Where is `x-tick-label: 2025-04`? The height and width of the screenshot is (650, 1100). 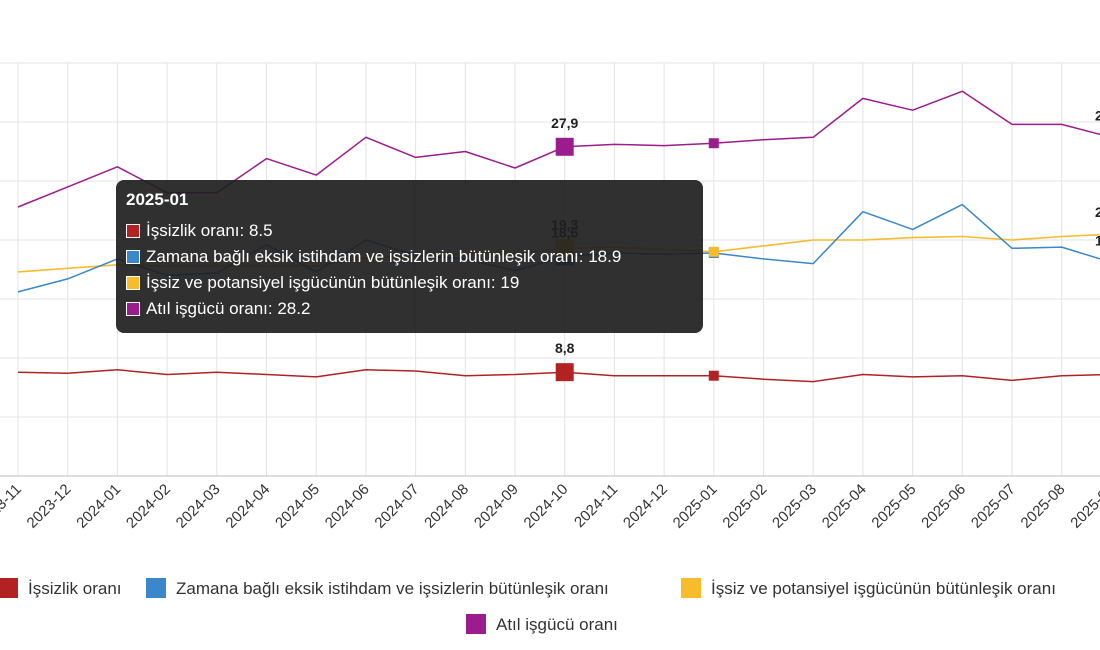 x-tick-label: 2025-04 is located at coordinates (844, 506).